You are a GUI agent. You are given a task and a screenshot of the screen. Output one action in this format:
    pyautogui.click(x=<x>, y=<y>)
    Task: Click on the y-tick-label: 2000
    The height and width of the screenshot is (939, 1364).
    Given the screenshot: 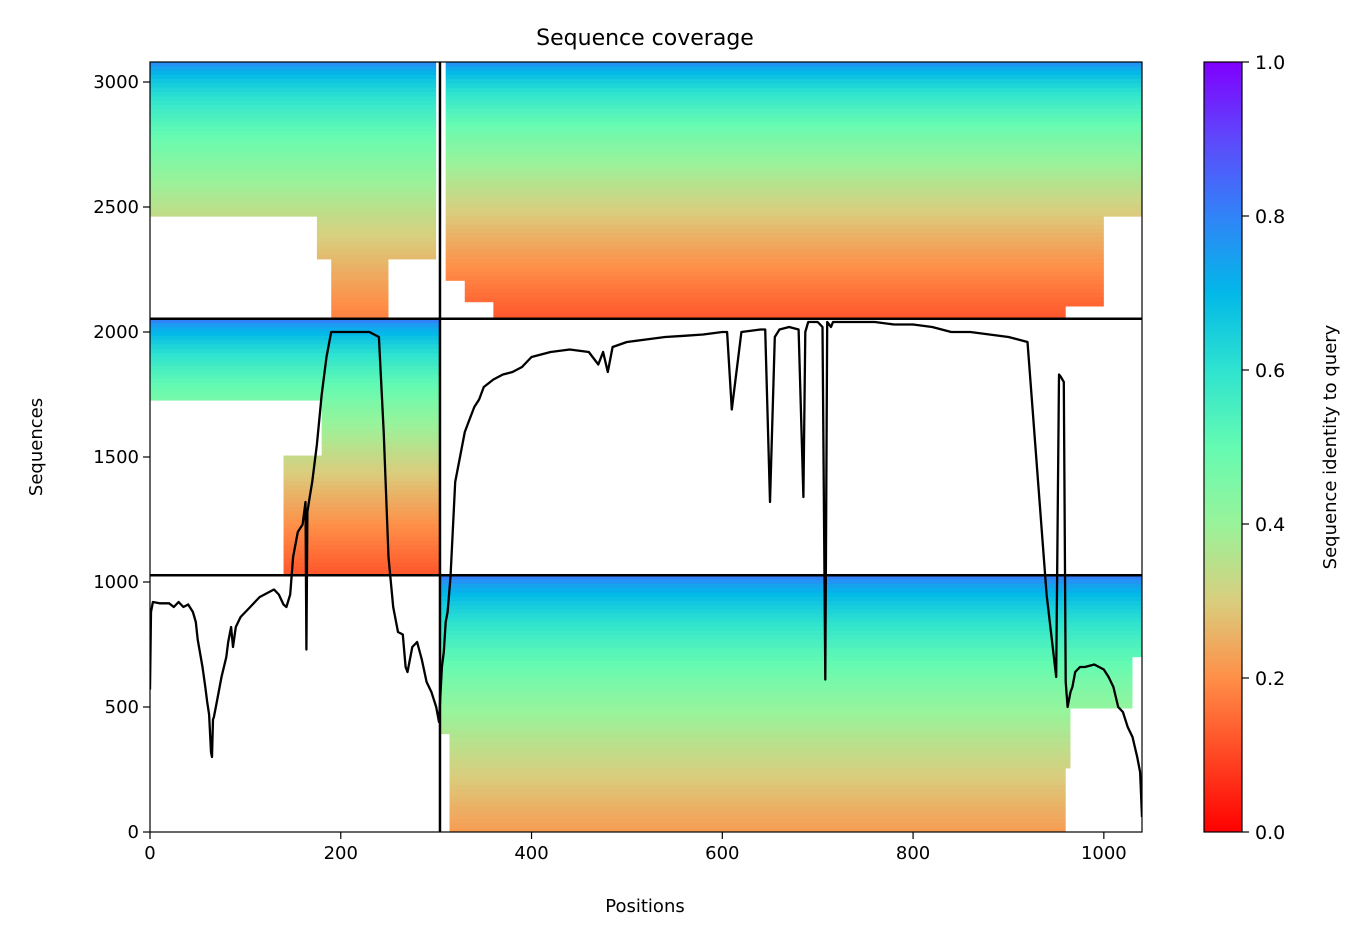 What is the action you would take?
    pyautogui.click(x=116, y=332)
    